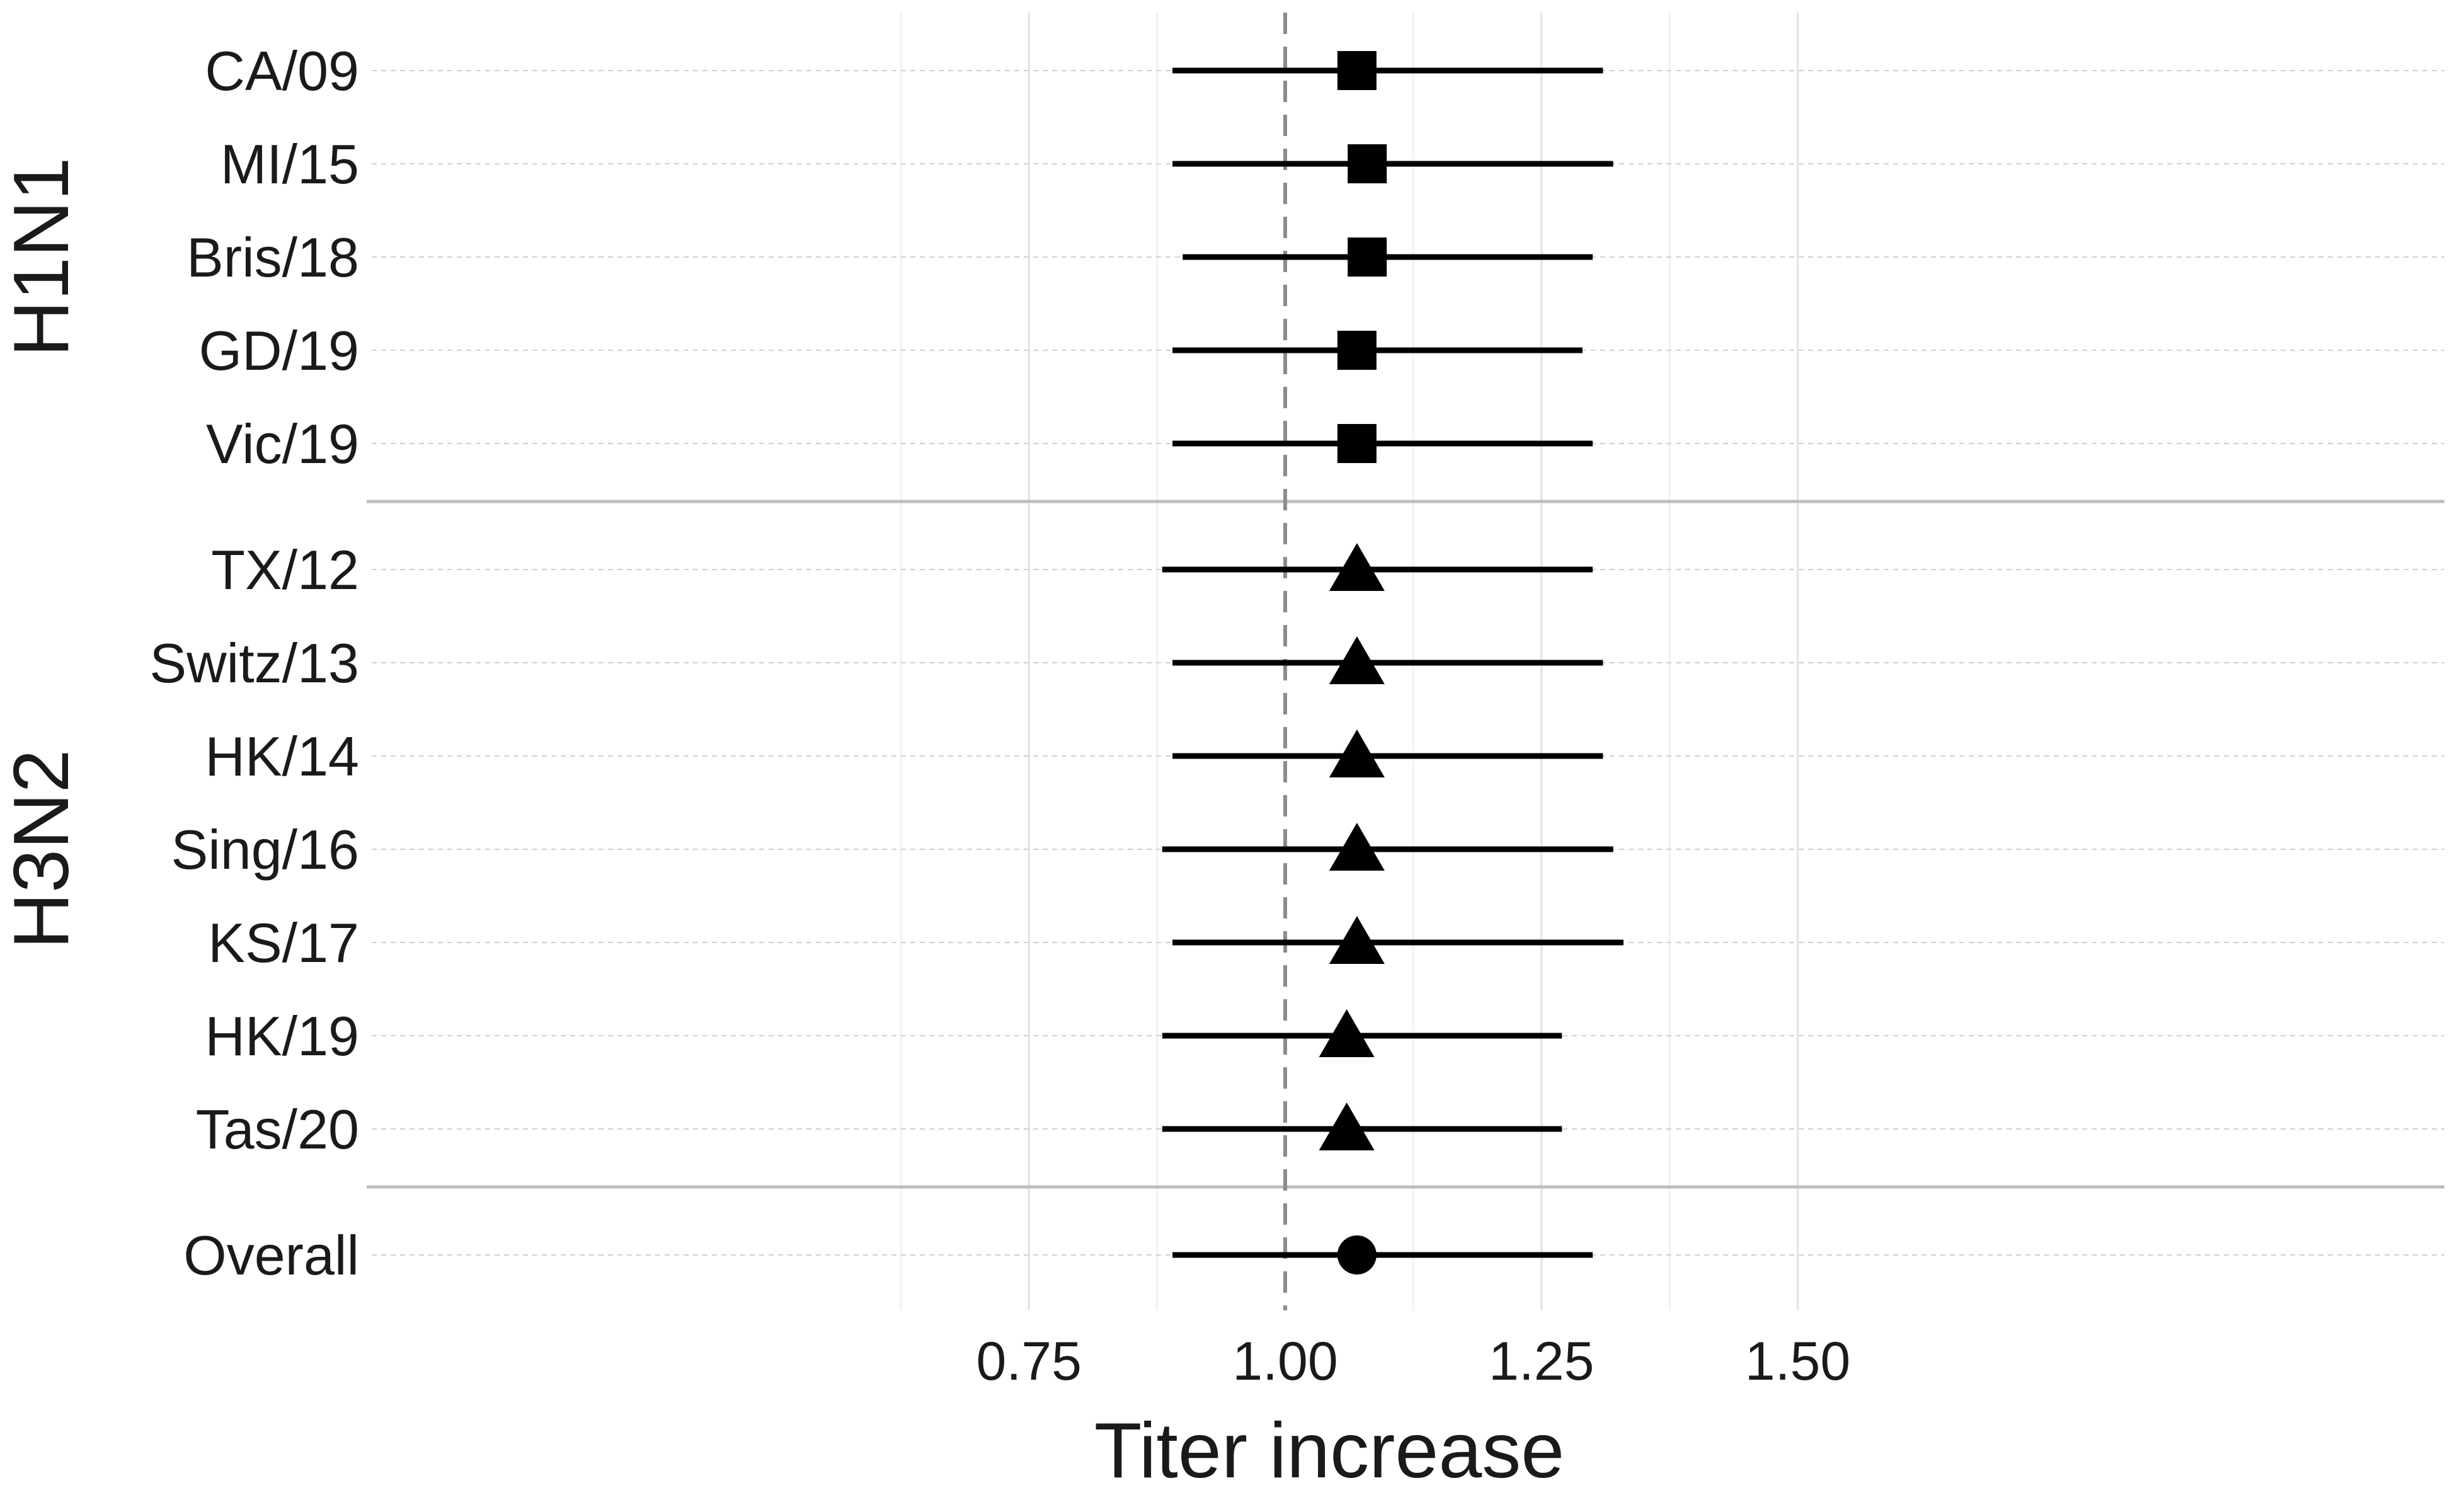 The image size is (2457, 1512). I want to click on row-label: Tas/20, so click(277, 1129).